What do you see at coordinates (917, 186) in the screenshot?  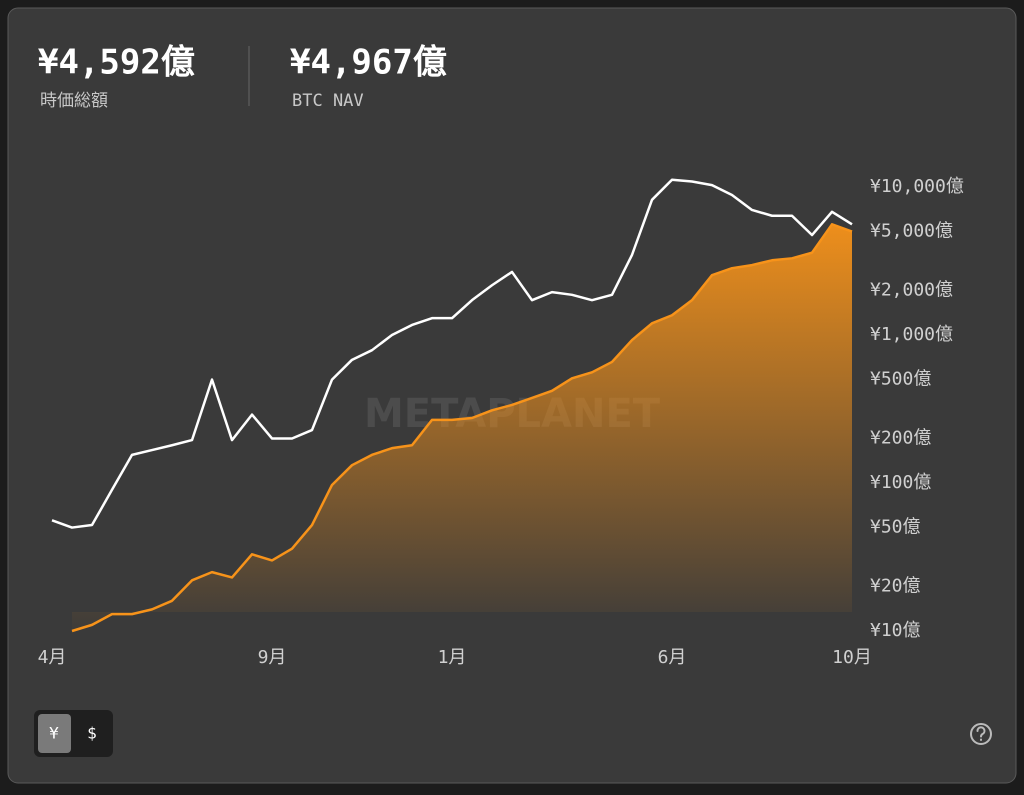 I see `y-tick-label: ¥10,000億` at bounding box center [917, 186].